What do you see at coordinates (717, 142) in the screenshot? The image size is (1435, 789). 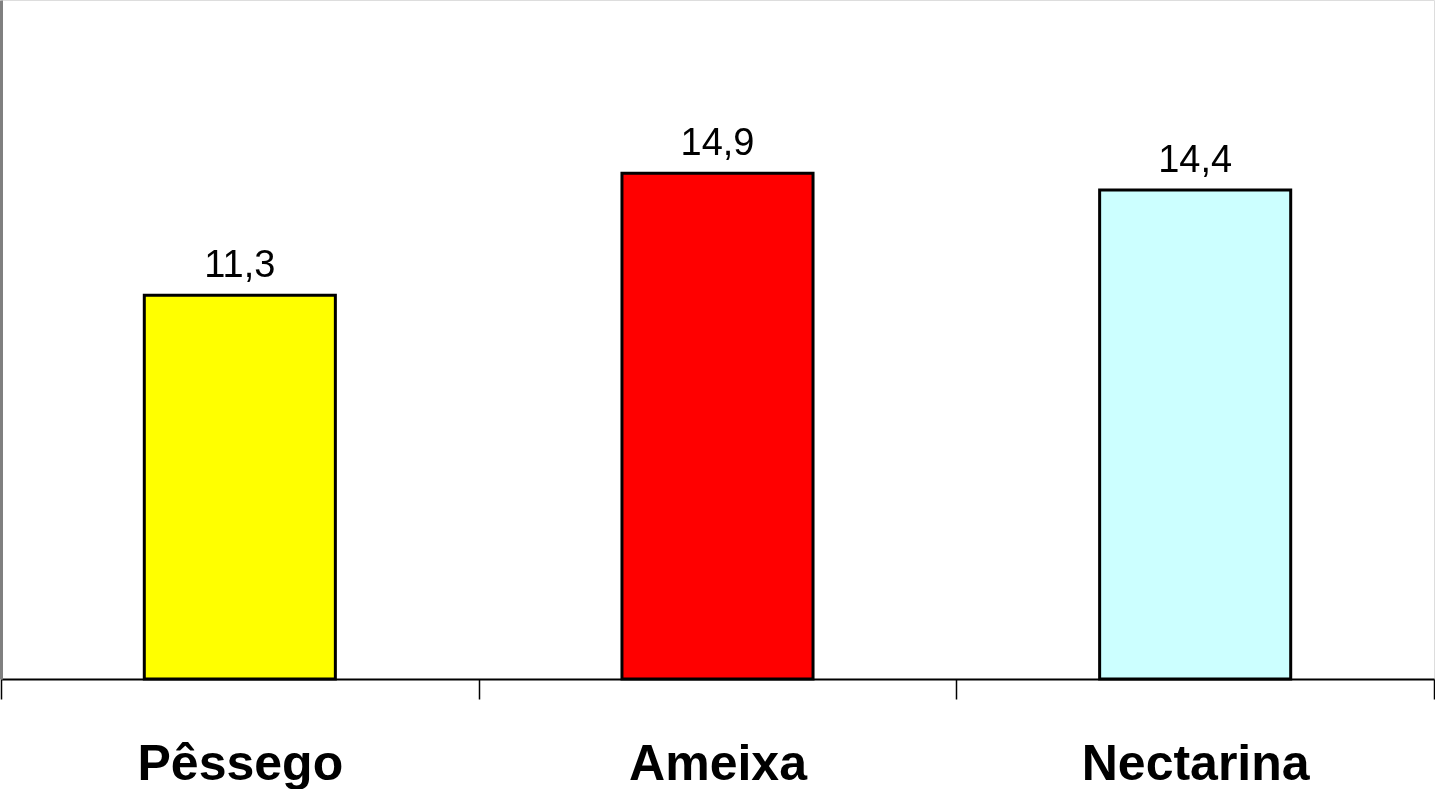 I see `data-label: 14,9` at bounding box center [717, 142].